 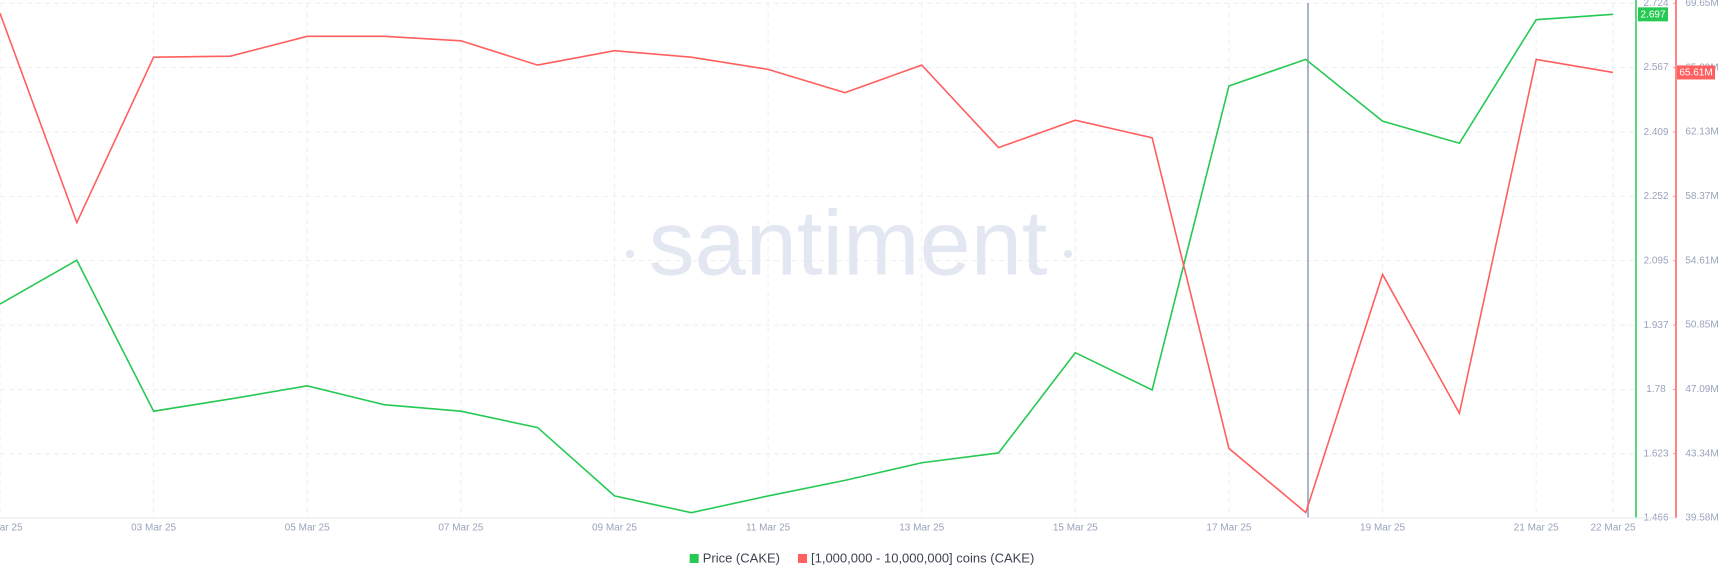 I want to click on x-tick-label: 05 Mar 25, so click(x=307, y=528).